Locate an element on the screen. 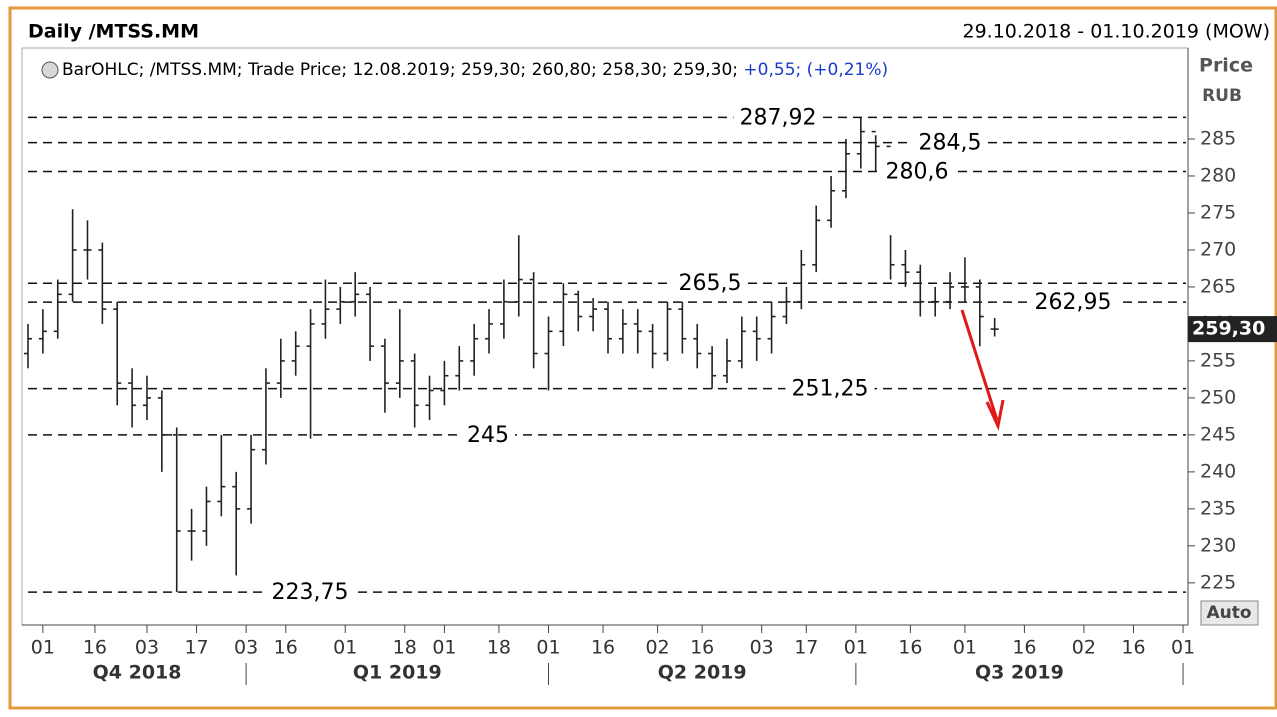  level-label: 287,92 is located at coordinates (778, 117).